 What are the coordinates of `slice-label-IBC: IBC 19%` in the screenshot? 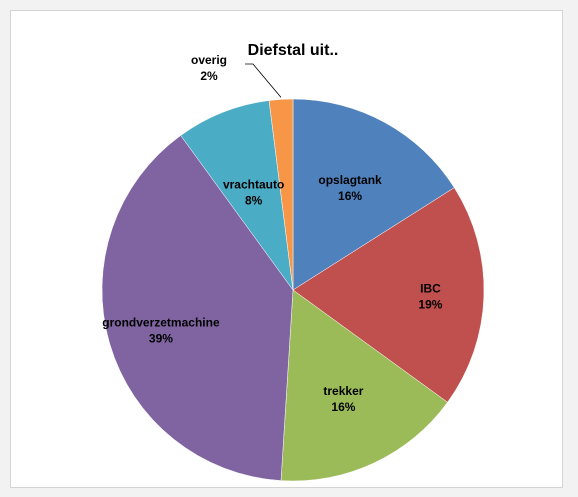 It's located at (430, 296).